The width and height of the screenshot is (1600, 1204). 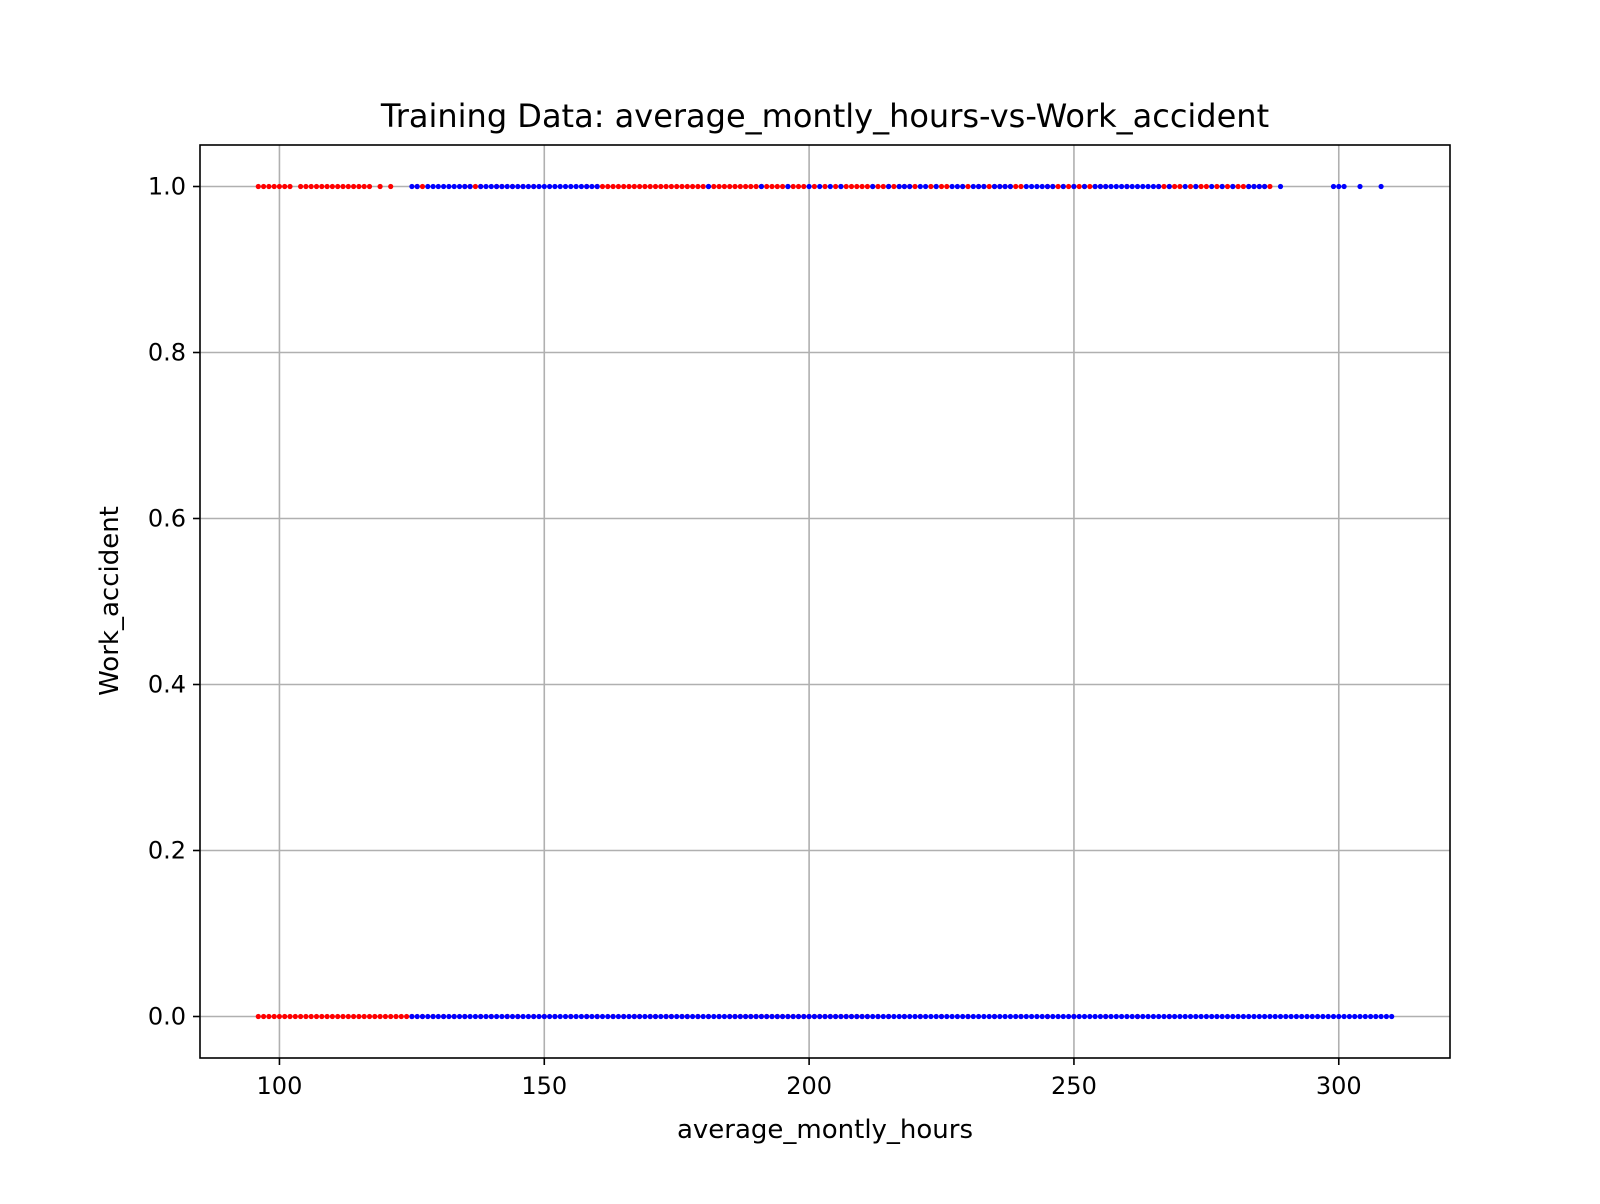 What do you see at coordinates (110, 601) in the screenshot?
I see `y-axis-label: Work_accident` at bounding box center [110, 601].